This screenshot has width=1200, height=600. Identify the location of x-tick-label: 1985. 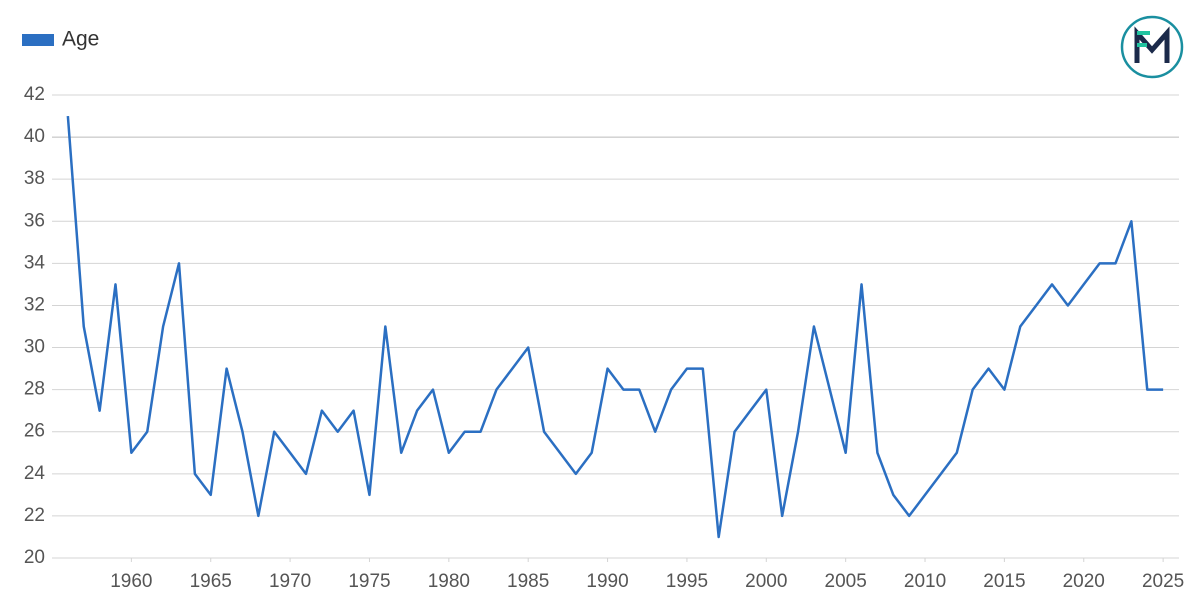
(528, 581).